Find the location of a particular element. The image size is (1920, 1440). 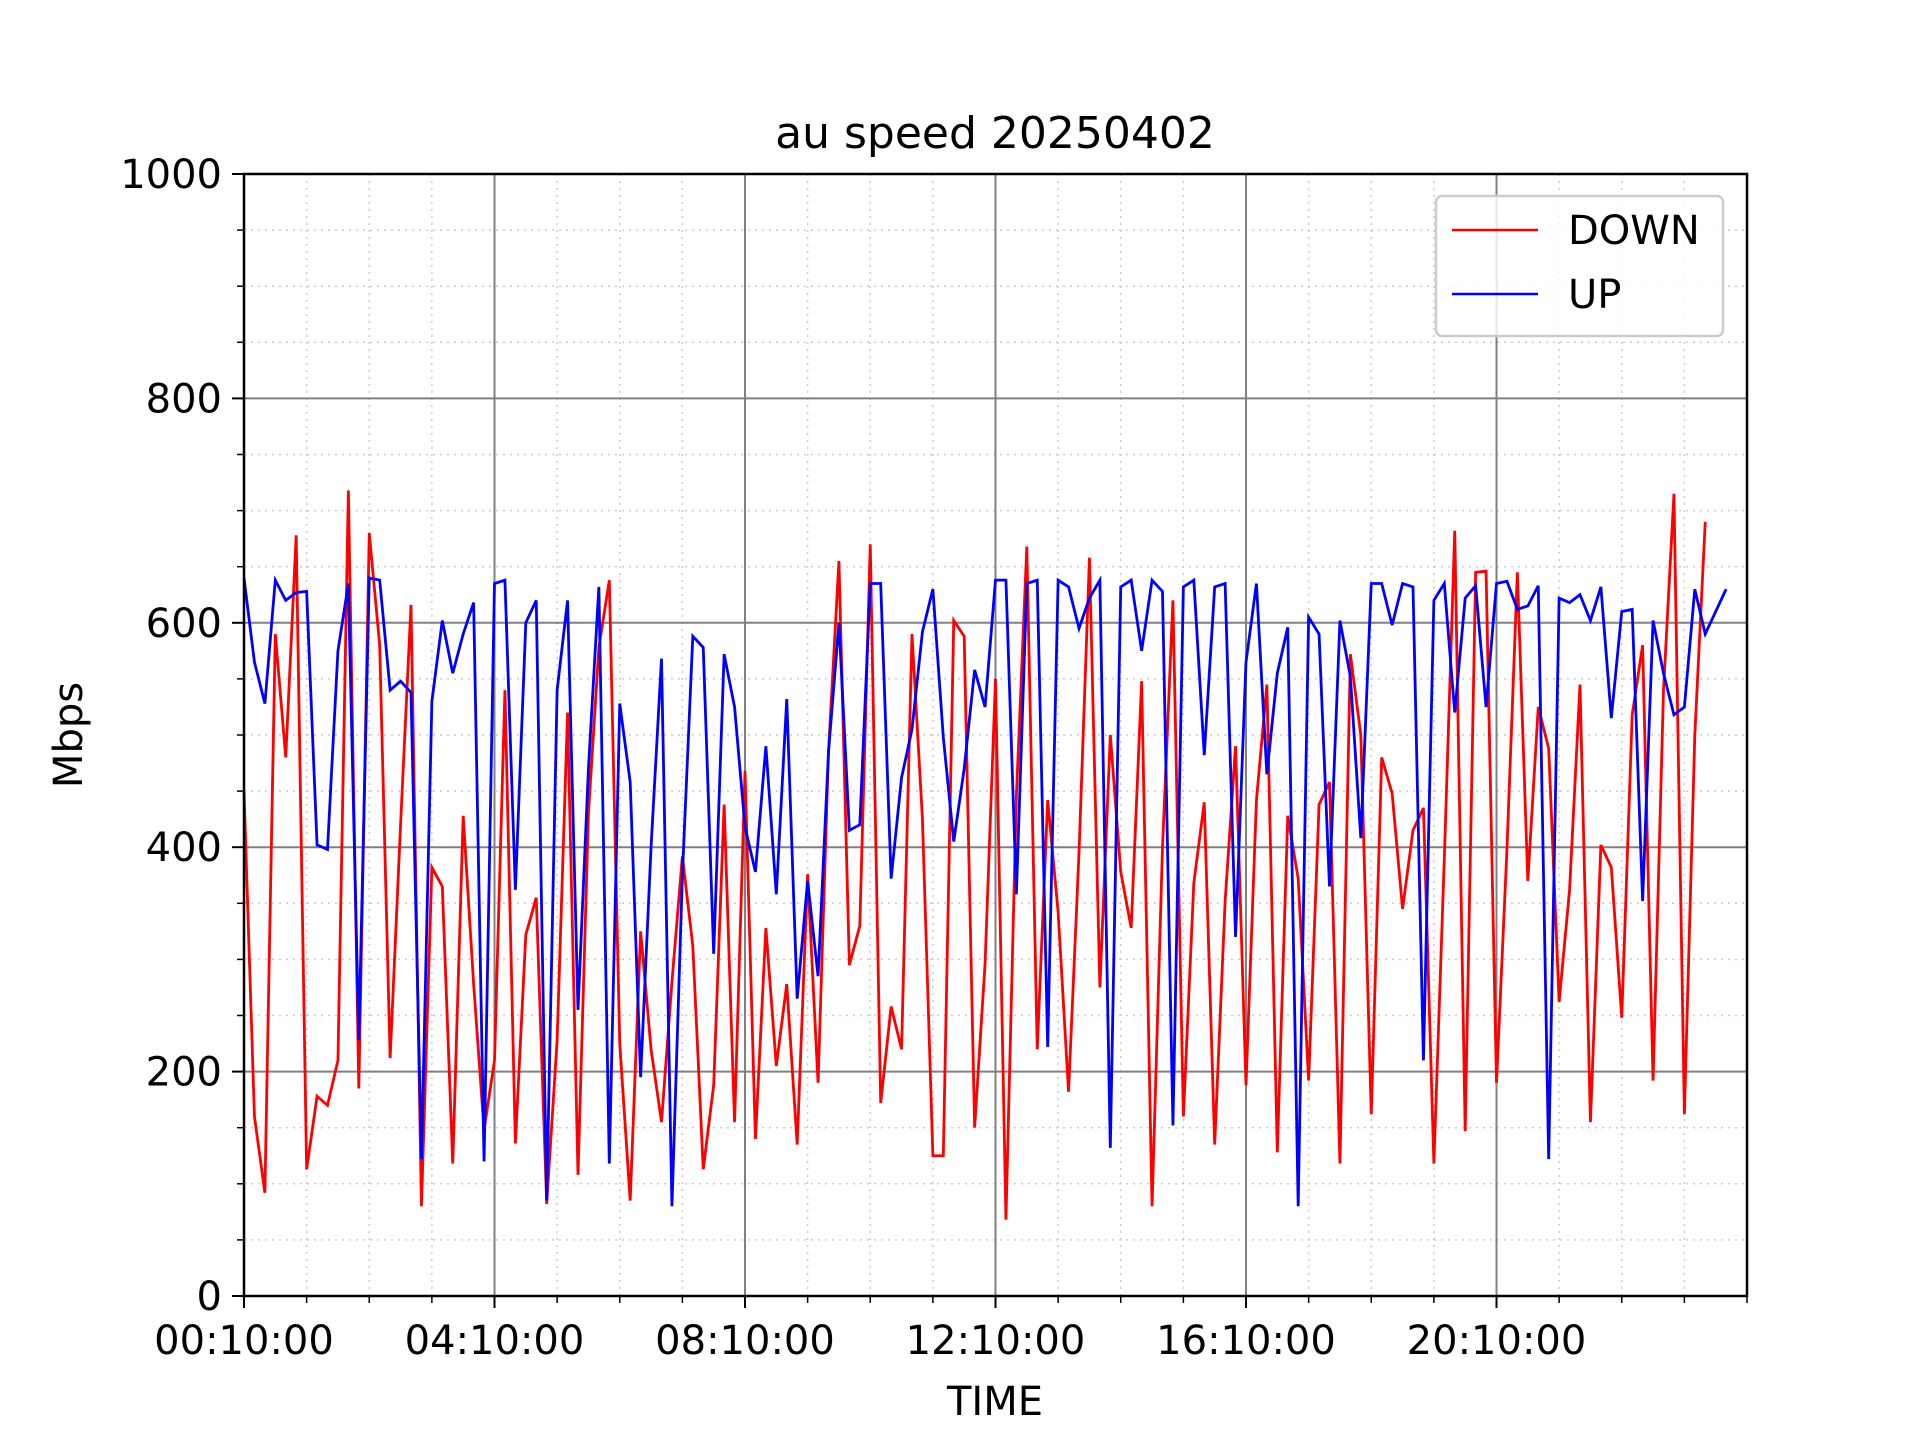

x-tick-label: 16:10:00 is located at coordinates (1246, 1341).